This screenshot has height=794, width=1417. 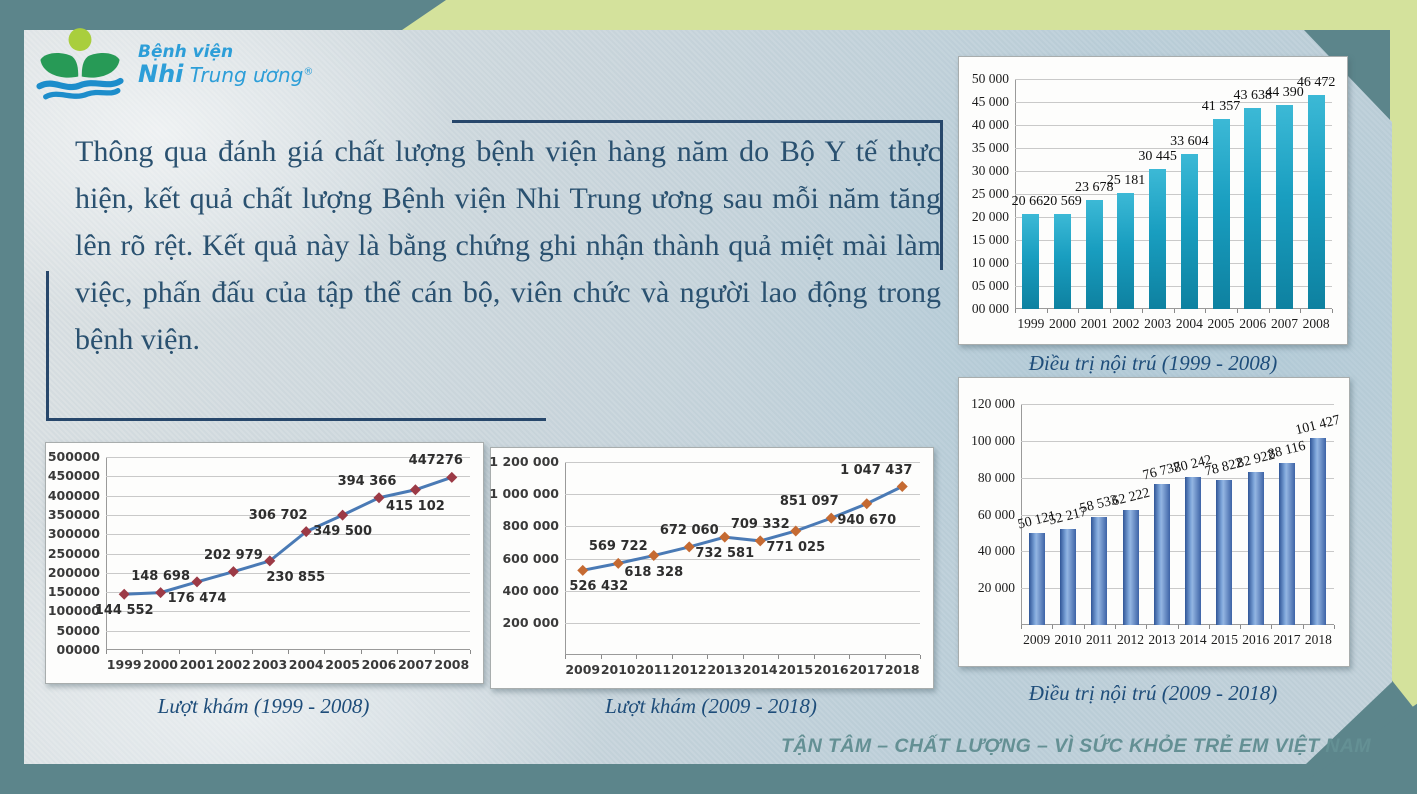 I want to click on accent-line-right, so click(x=941, y=195).